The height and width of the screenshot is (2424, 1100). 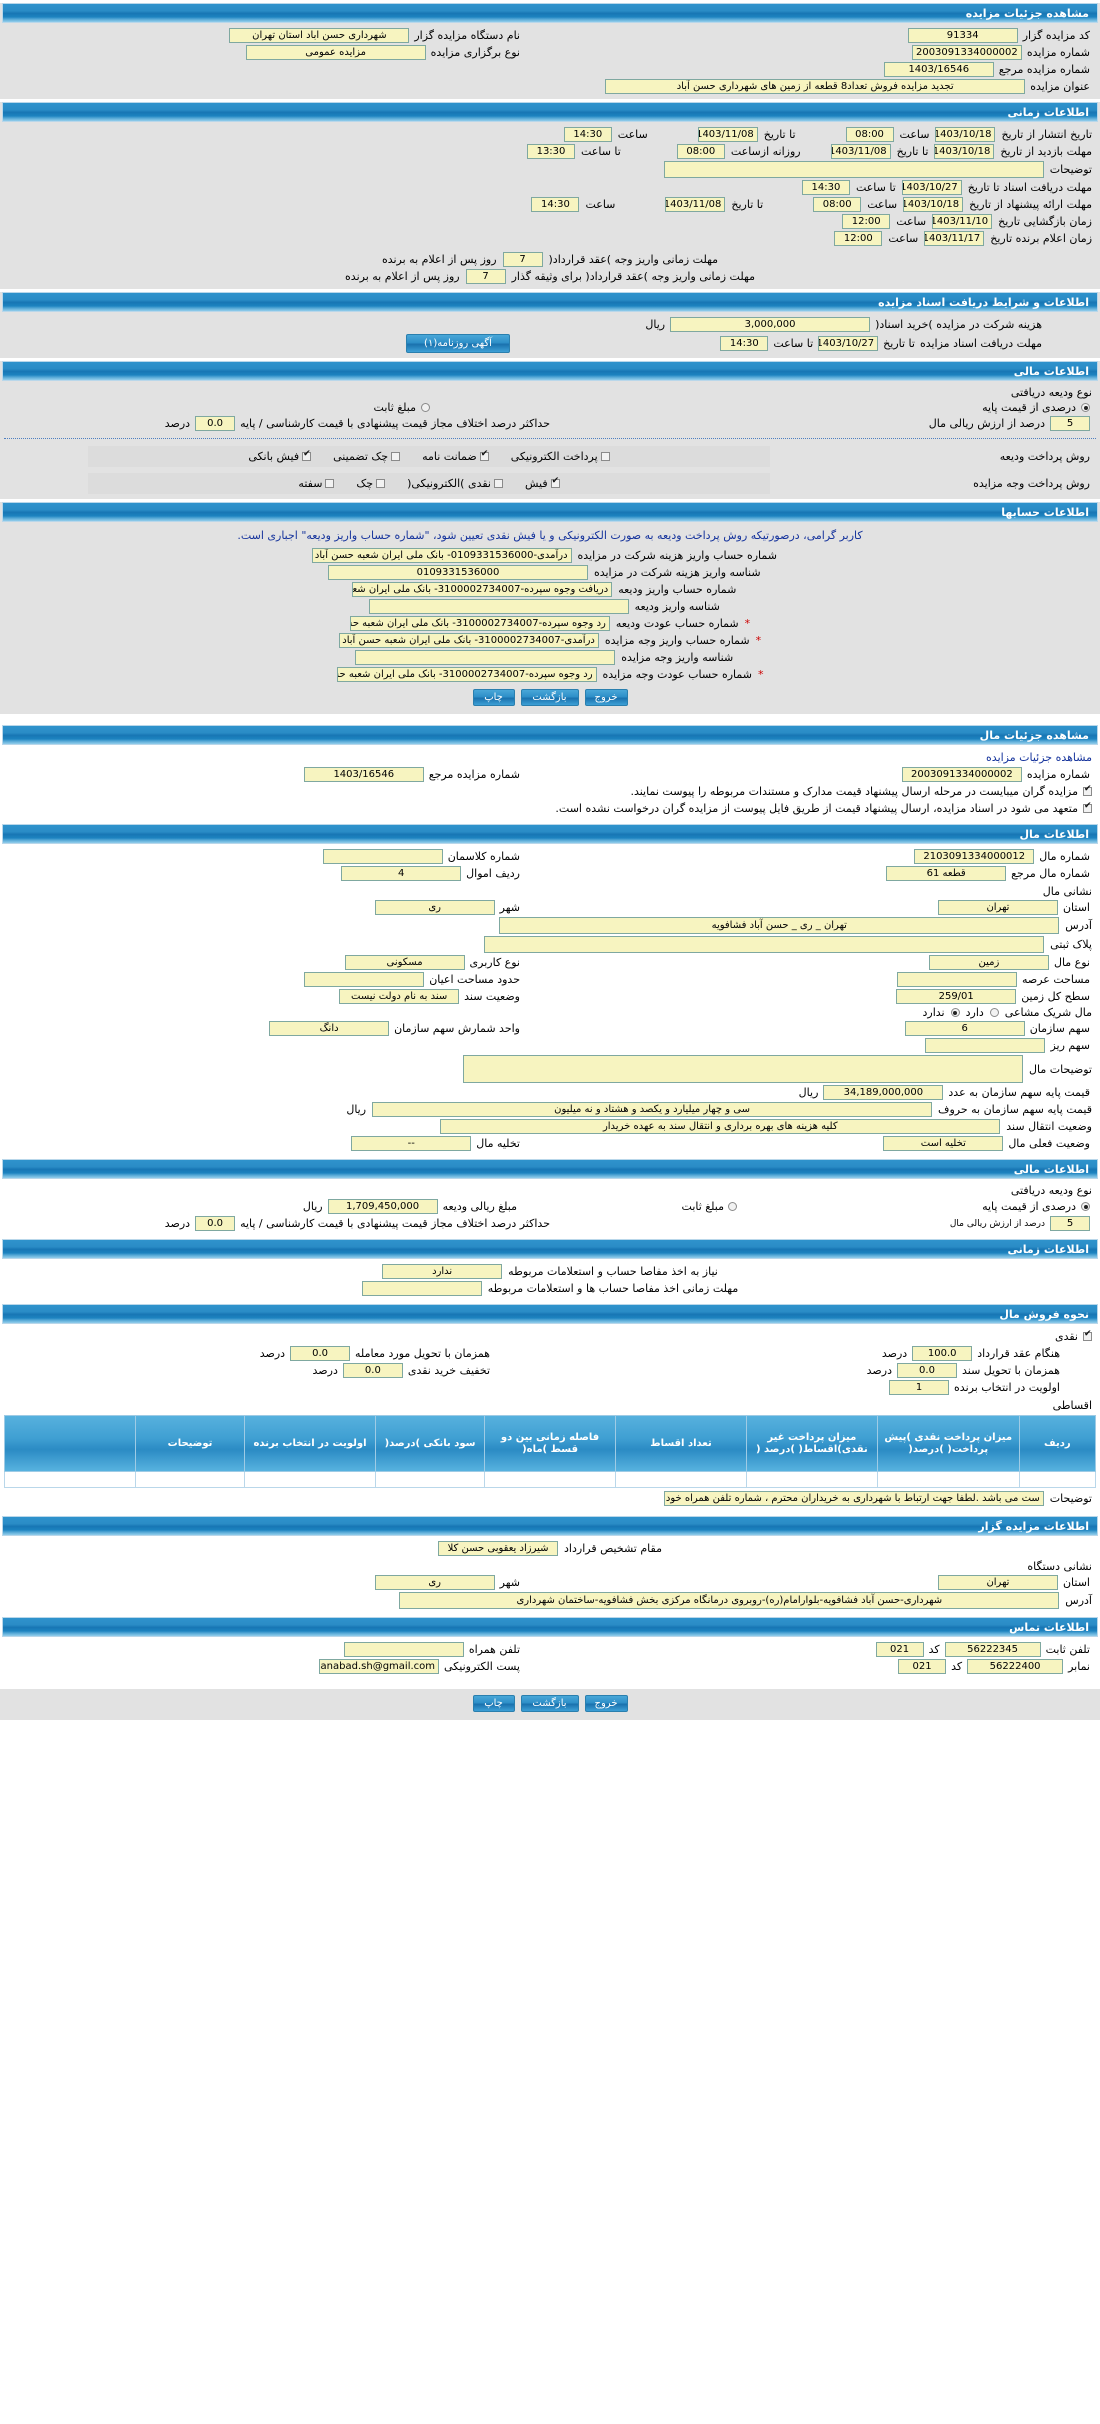 What do you see at coordinates (727, 134) in the screenshot?
I see `publish-to-date: 1403/11/08` at bounding box center [727, 134].